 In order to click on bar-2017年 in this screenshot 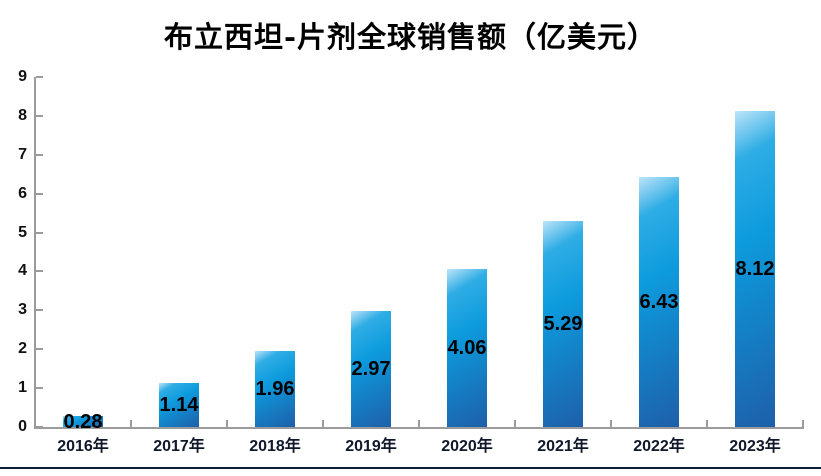, I will do `click(179, 405)`.